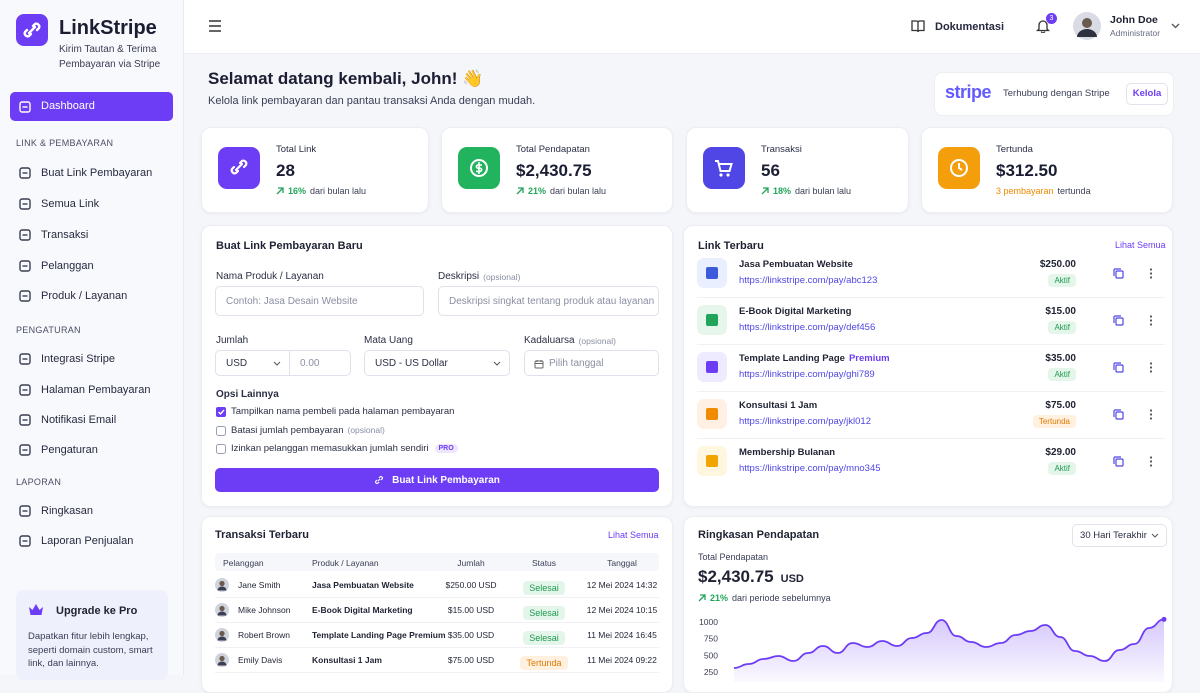  What do you see at coordinates (79, 420) in the screenshot?
I see `nav-item: Notifikasi Email` at bounding box center [79, 420].